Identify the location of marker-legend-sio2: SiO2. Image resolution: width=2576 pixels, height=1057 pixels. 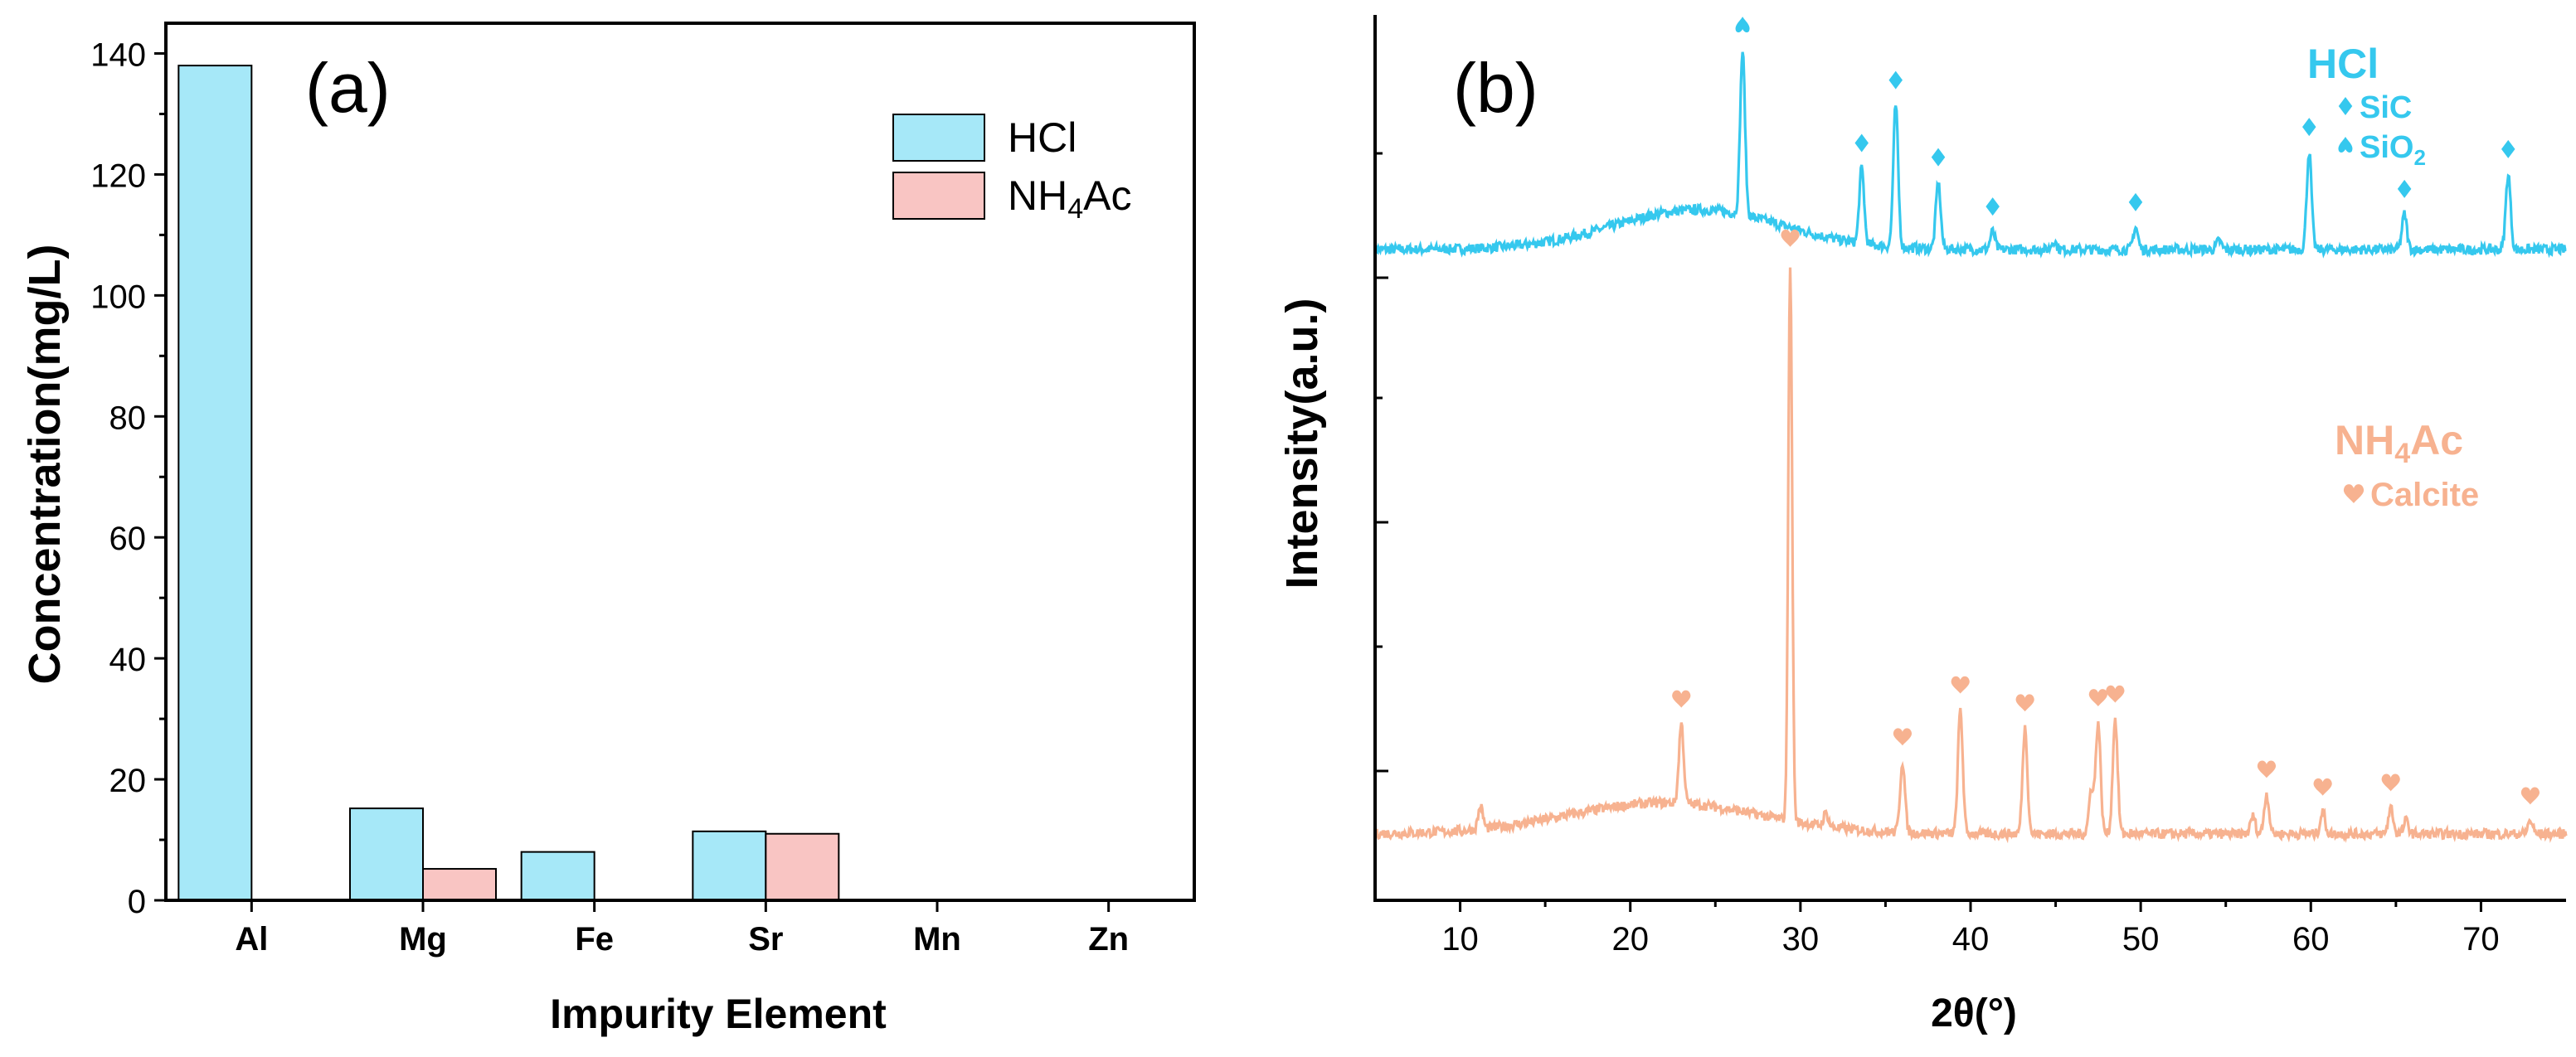
(2382, 150).